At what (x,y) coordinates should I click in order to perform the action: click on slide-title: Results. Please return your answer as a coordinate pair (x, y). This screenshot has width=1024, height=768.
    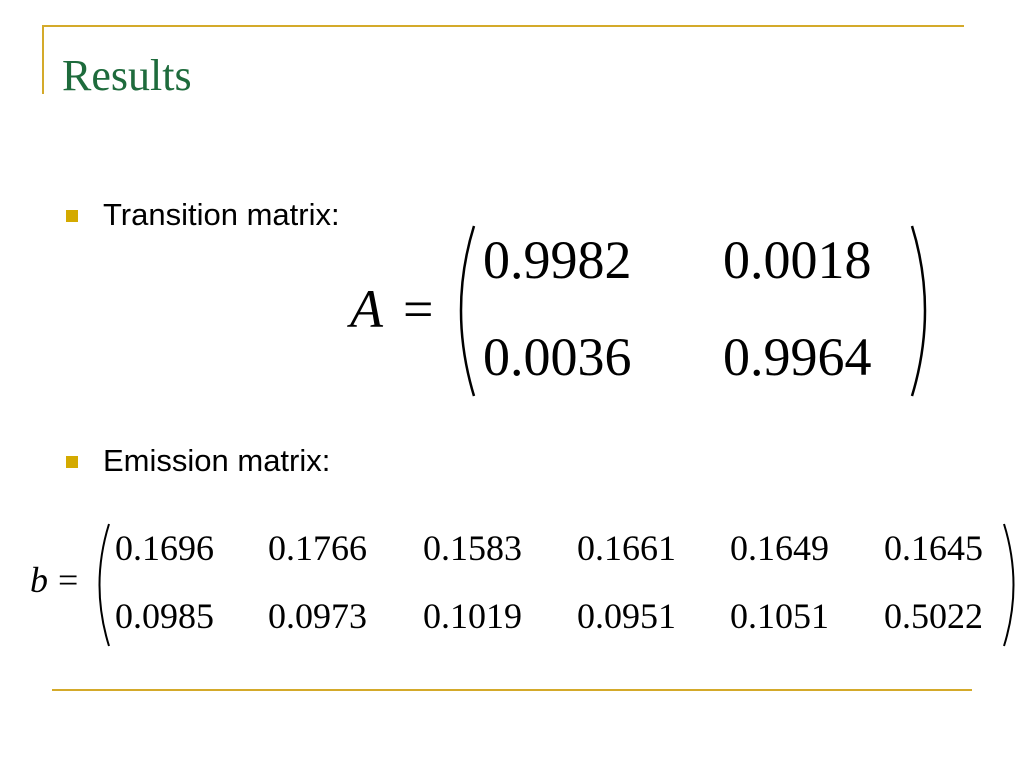
    Looking at the image, I should click on (127, 75).